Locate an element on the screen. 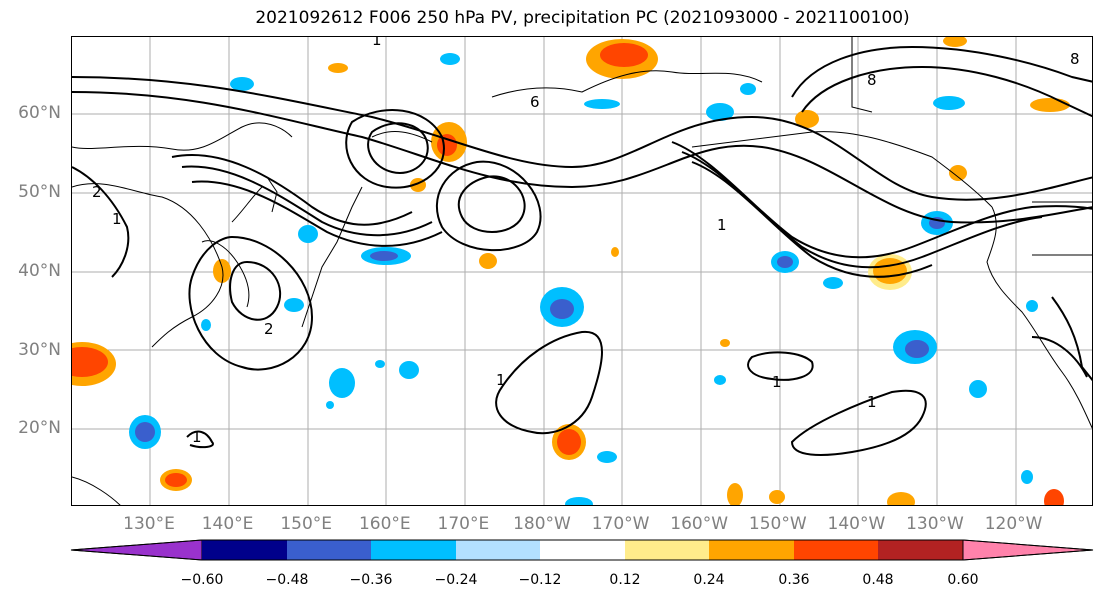 This screenshot has height=601, width=1105. longitude-label: 150°W is located at coordinates (777, 524).